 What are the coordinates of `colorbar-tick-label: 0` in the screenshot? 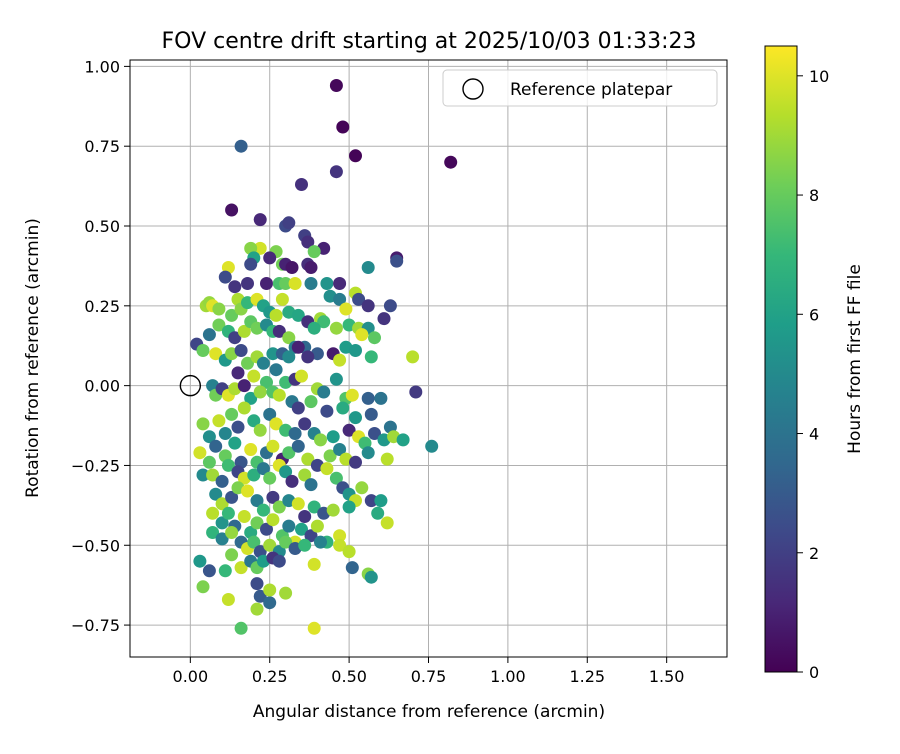 It's located at (814, 672).